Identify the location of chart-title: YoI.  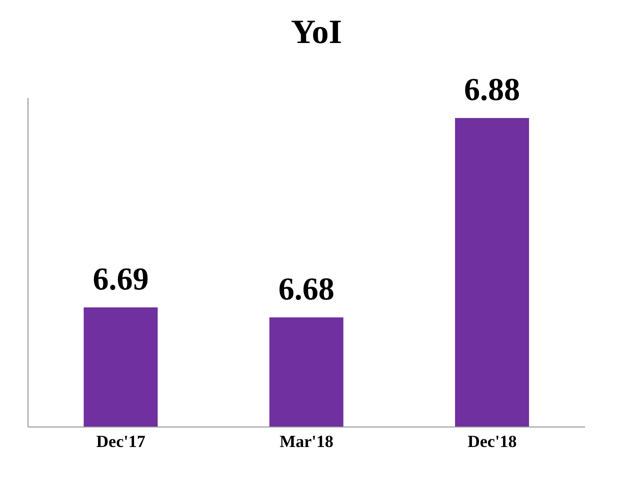
(317, 33).